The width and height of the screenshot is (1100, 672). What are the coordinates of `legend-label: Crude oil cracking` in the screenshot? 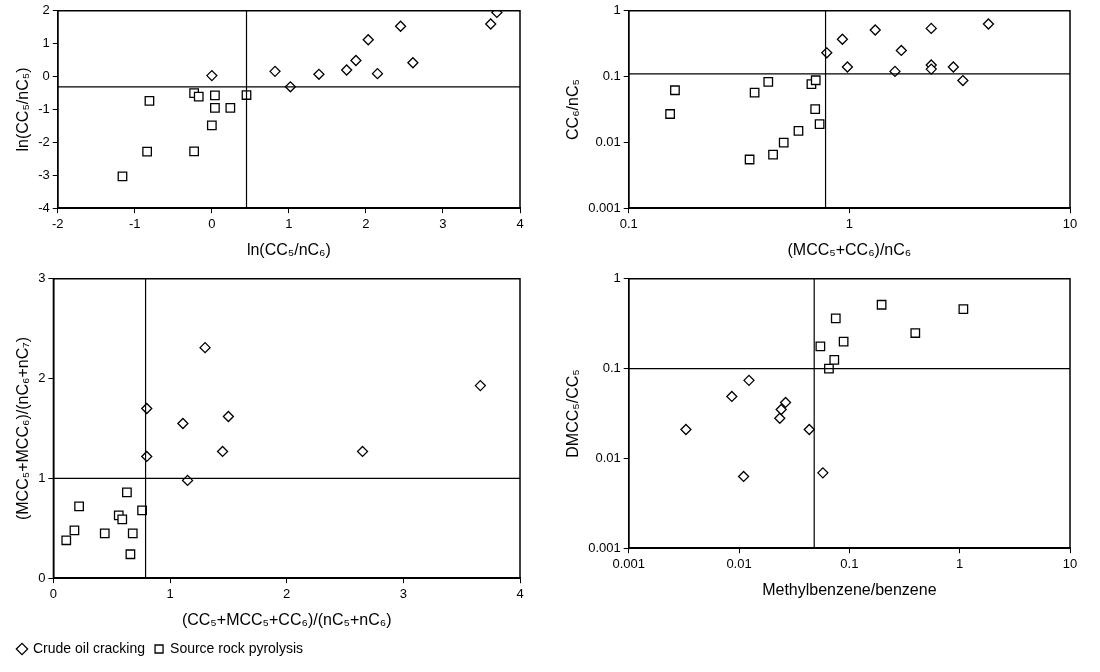 It's located at (89, 647).